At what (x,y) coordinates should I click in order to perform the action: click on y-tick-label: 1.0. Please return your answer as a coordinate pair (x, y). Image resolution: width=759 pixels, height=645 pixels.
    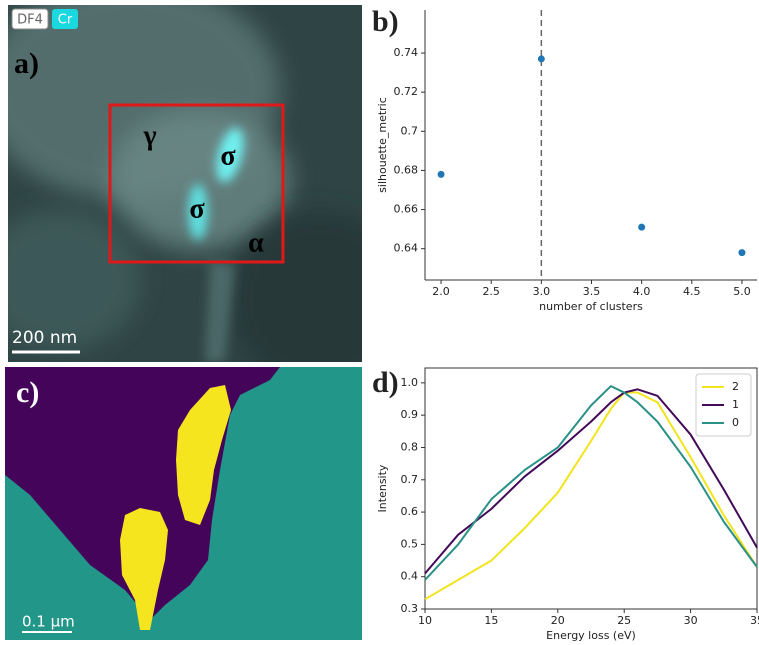
    Looking at the image, I should click on (410, 382).